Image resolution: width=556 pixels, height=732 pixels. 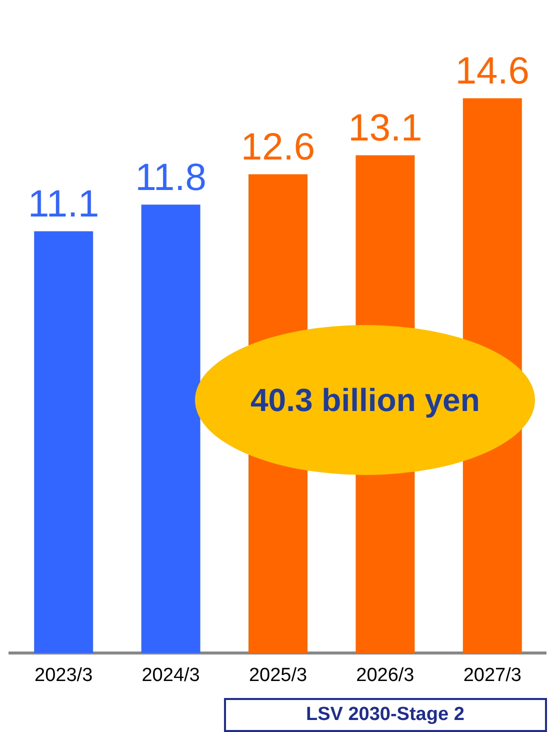 What do you see at coordinates (492, 675) in the screenshot?
I see `x-tick-label: 2027/3` at bounding box center [492, 675].